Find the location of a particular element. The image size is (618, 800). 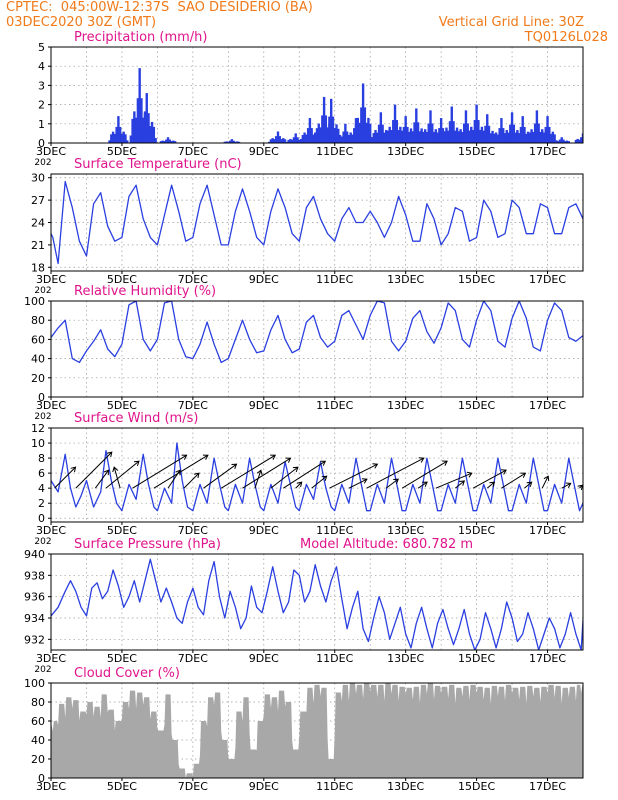

panel-title: Relative Humidity (%) is located at coordinates (145, 291).